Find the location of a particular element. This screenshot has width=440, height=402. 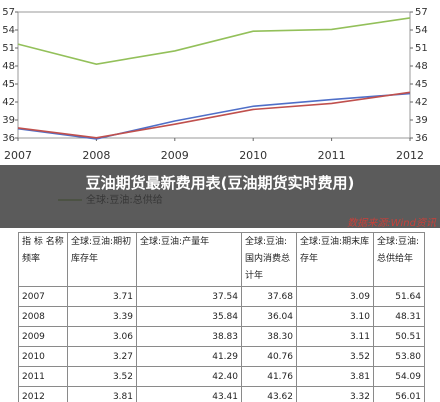

table-row: 2010 3.27 41.29 40.76 3.52 53.80 is located at coordinates (221, 356).